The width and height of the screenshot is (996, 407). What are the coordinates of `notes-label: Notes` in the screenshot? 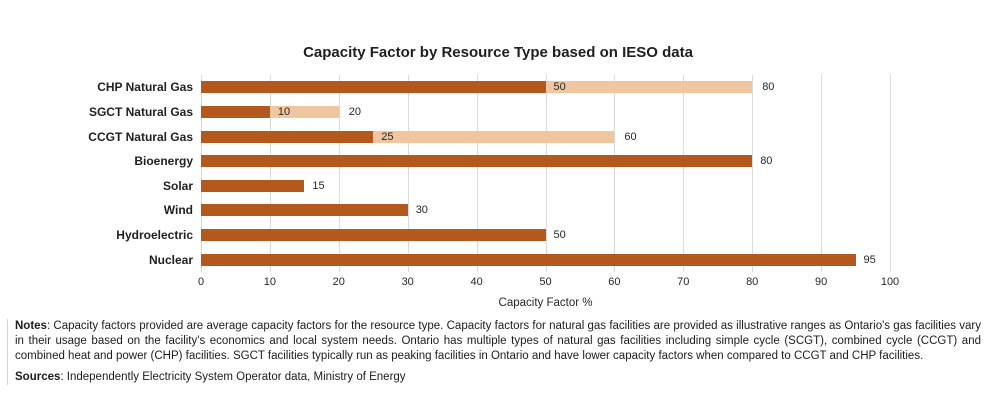 It's located at (31, 326).